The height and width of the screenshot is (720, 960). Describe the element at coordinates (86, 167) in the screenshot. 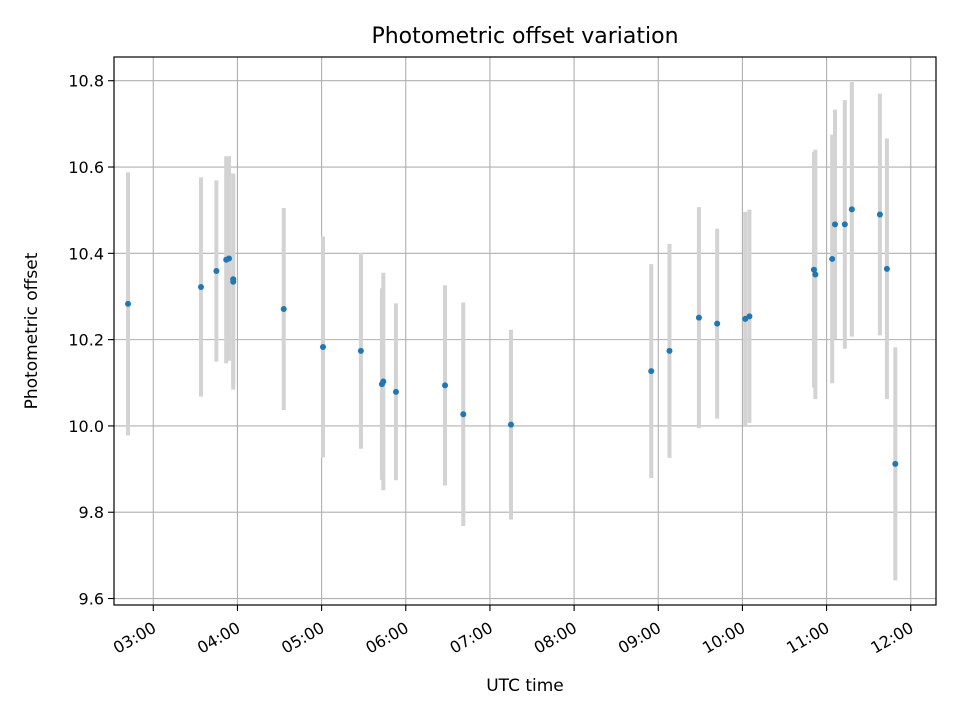

I see `y-tick-label: 10.6` at that location.